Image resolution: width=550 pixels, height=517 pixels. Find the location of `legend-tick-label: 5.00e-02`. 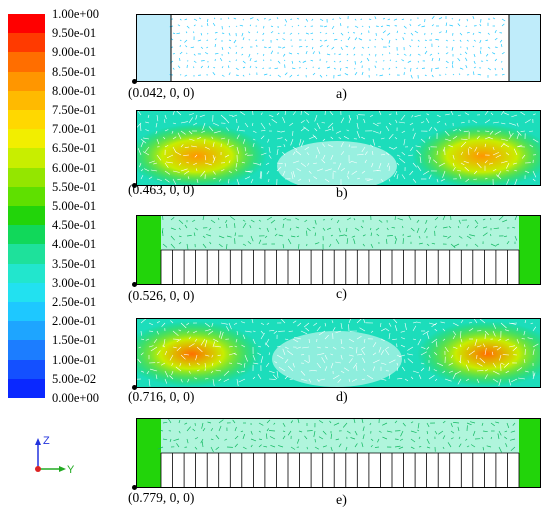

legend-tick-label: 5.00e-02 is located at coordinates (74, 378).